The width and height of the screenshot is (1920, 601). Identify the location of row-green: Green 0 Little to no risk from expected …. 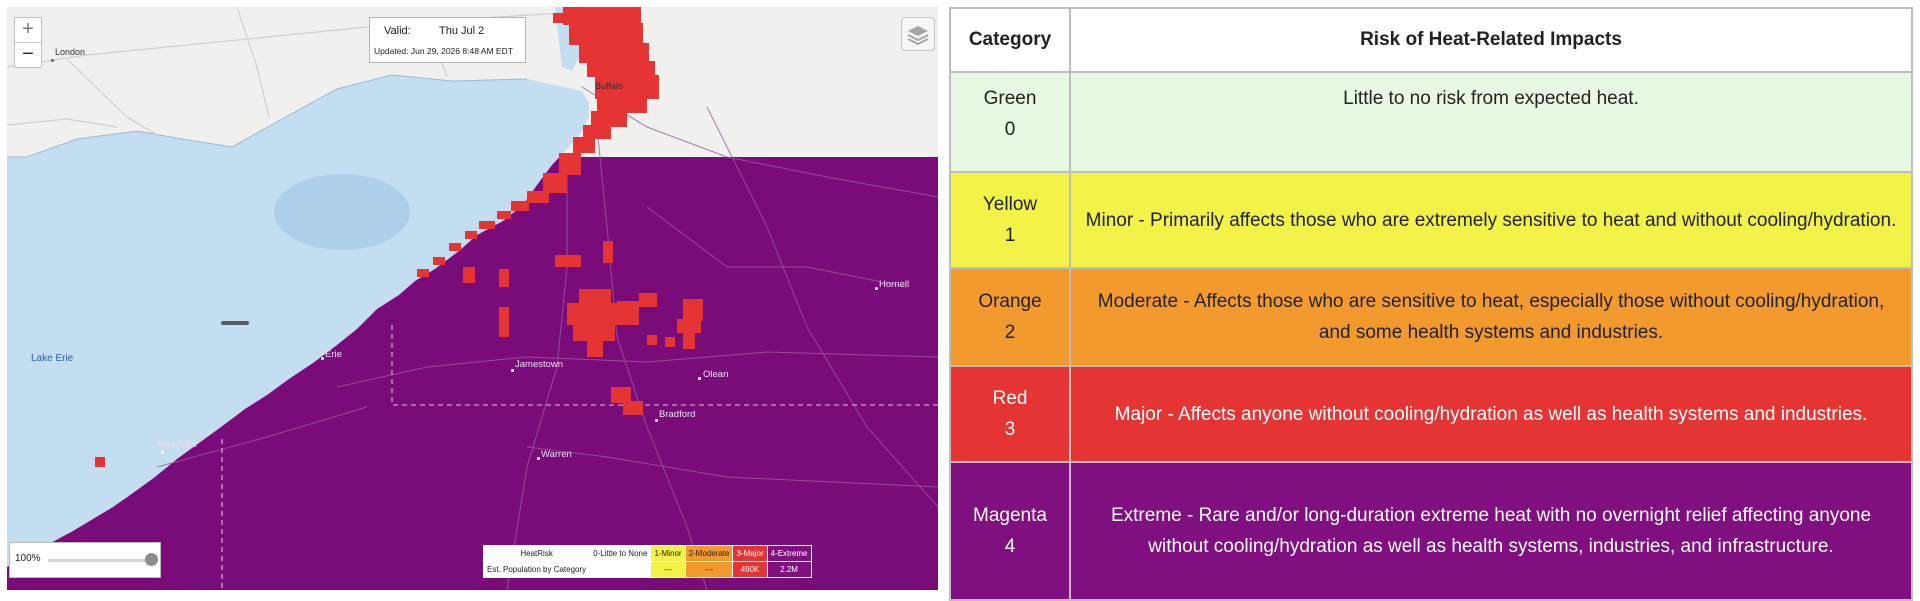
(1431, 122).